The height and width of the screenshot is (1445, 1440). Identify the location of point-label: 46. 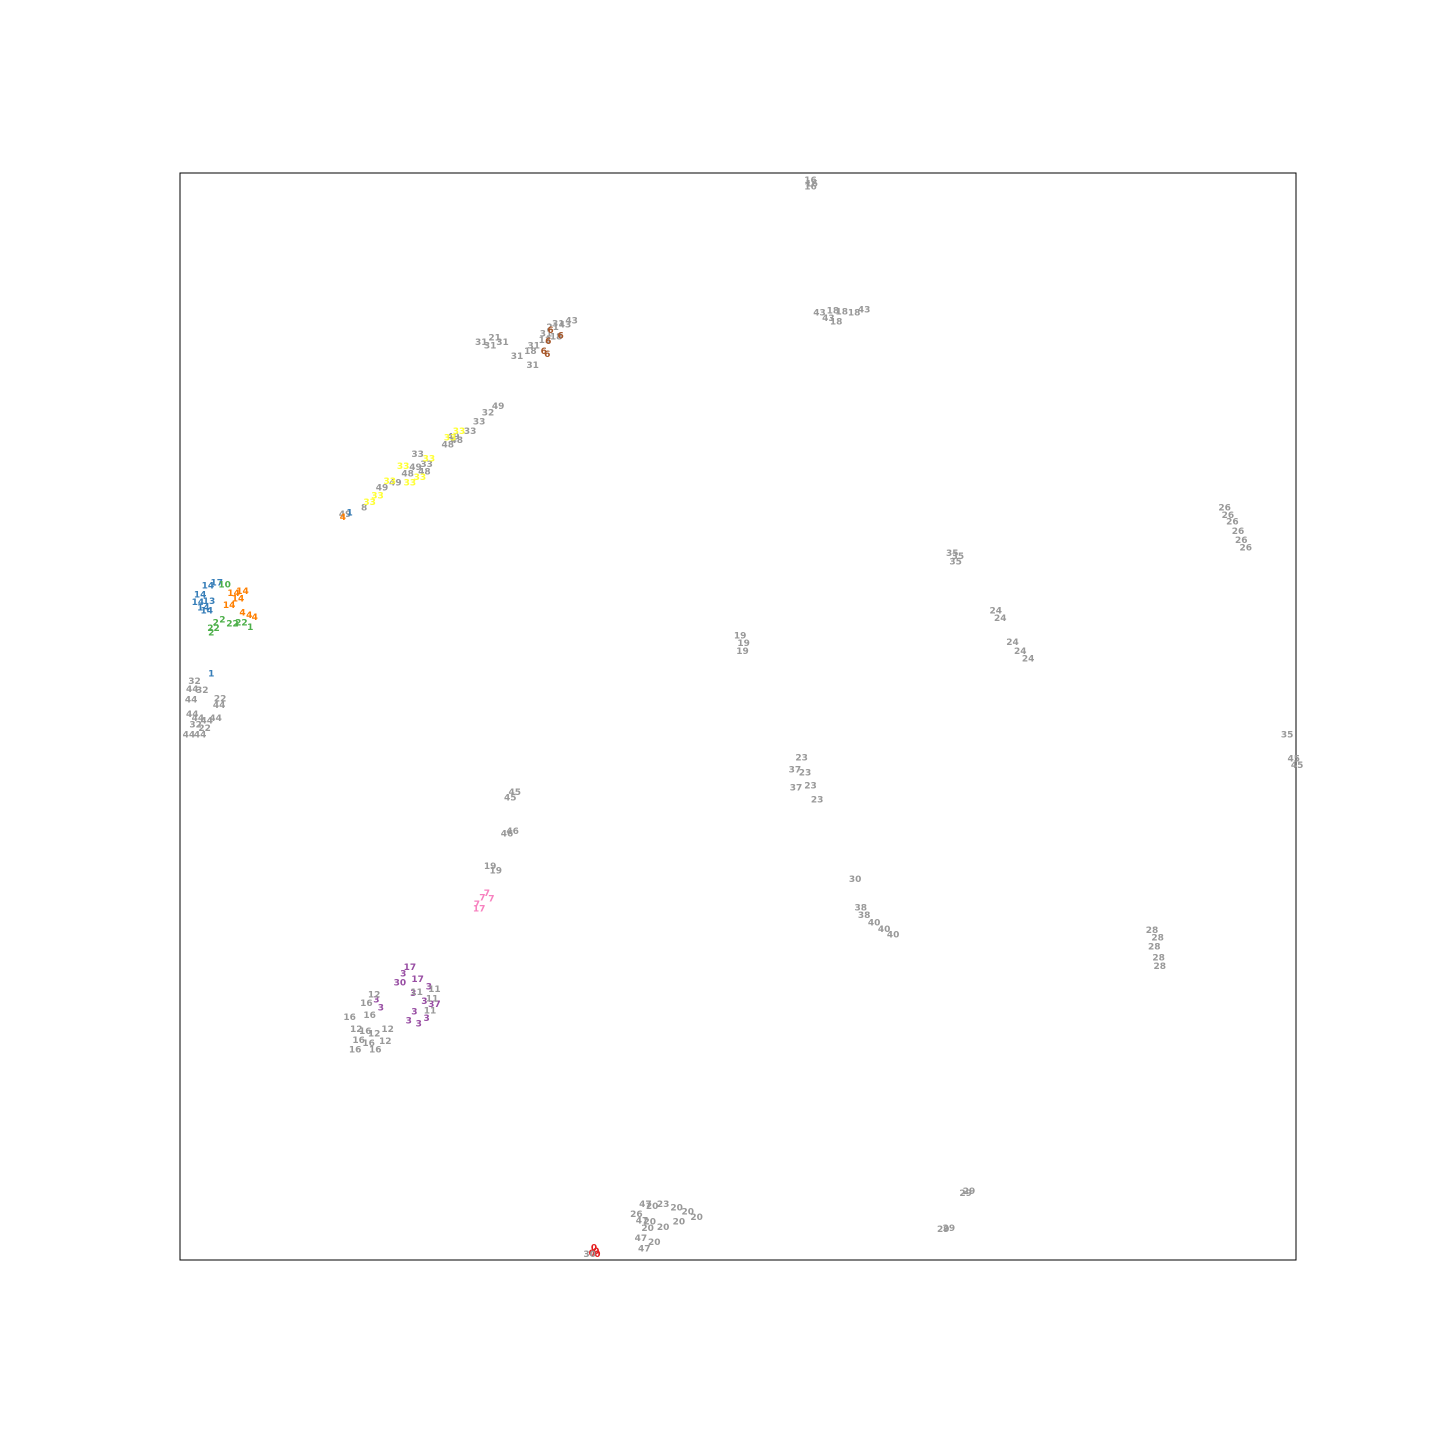
(507, 834).